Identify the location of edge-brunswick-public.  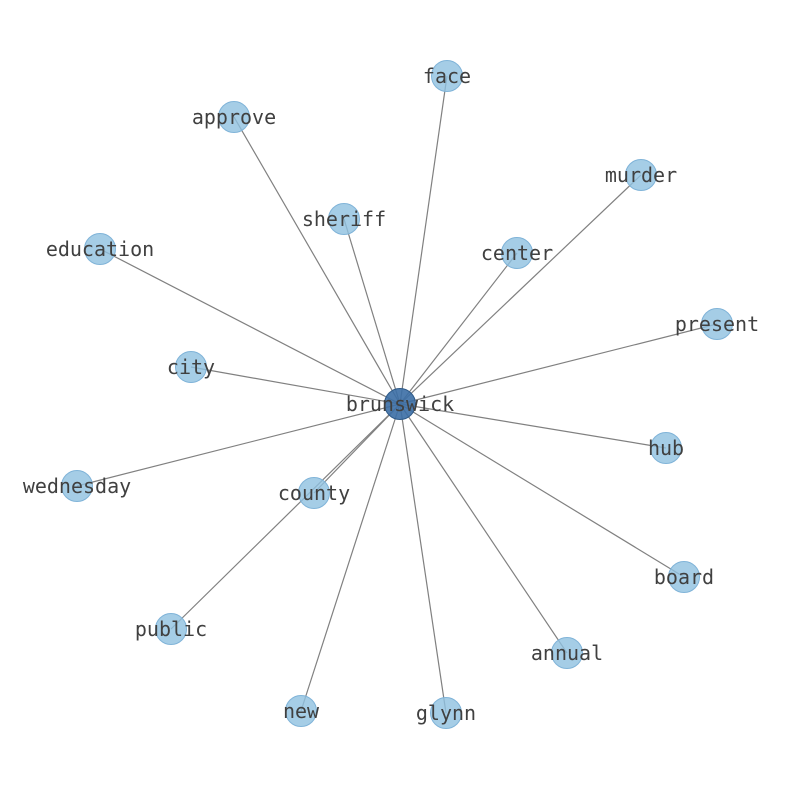
(285, 516).